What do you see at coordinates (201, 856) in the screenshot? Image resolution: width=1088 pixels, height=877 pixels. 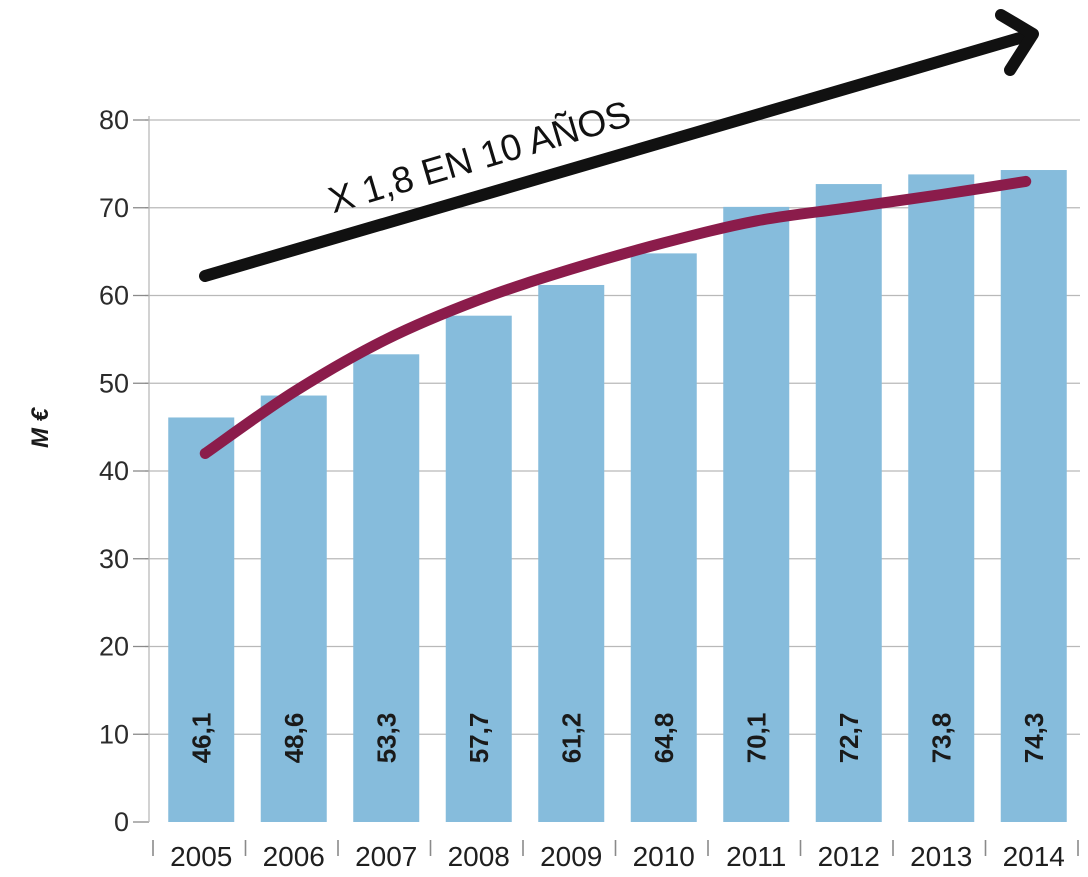 I see `x-tick-label-2005: 2005` at bounding box center [201, 856].